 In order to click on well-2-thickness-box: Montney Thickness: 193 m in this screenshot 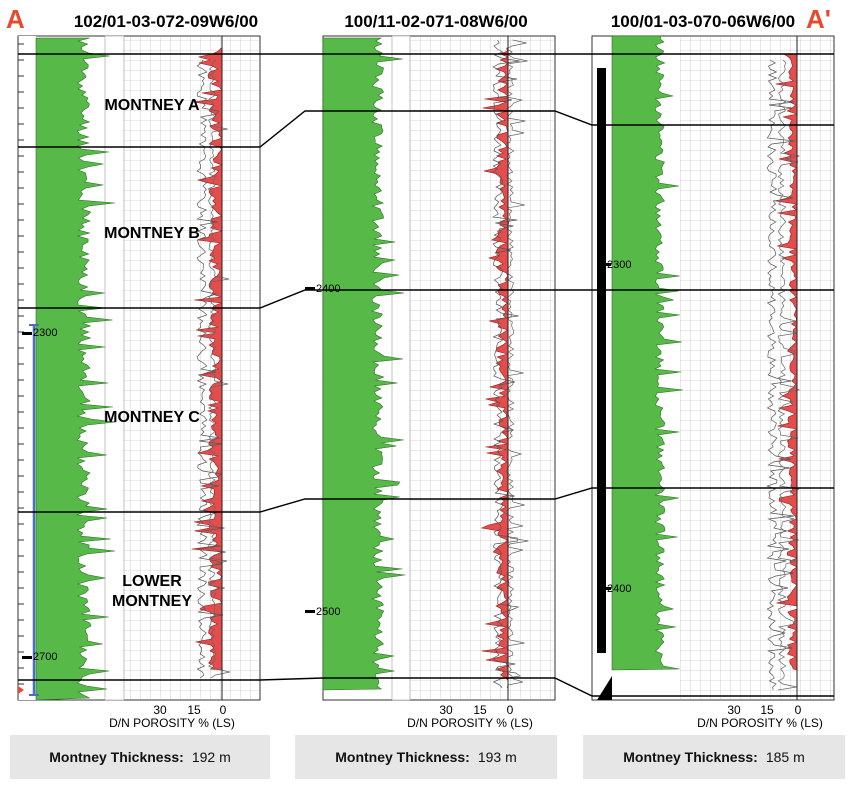, I will do `click(426, 757)`.